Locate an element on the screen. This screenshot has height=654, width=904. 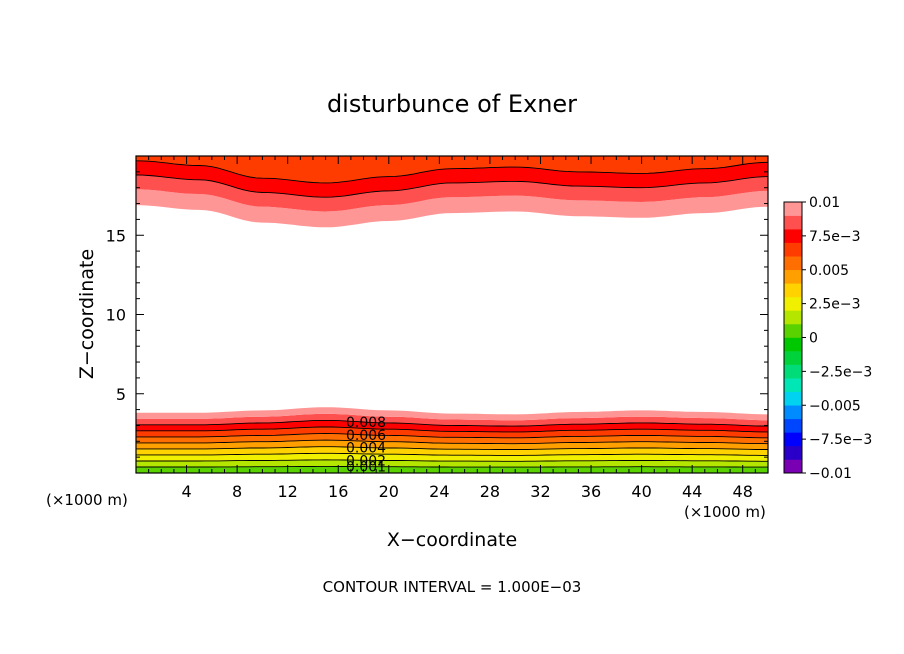
chart-title: disturbunce of Exner is located at coordinates (452, 104).